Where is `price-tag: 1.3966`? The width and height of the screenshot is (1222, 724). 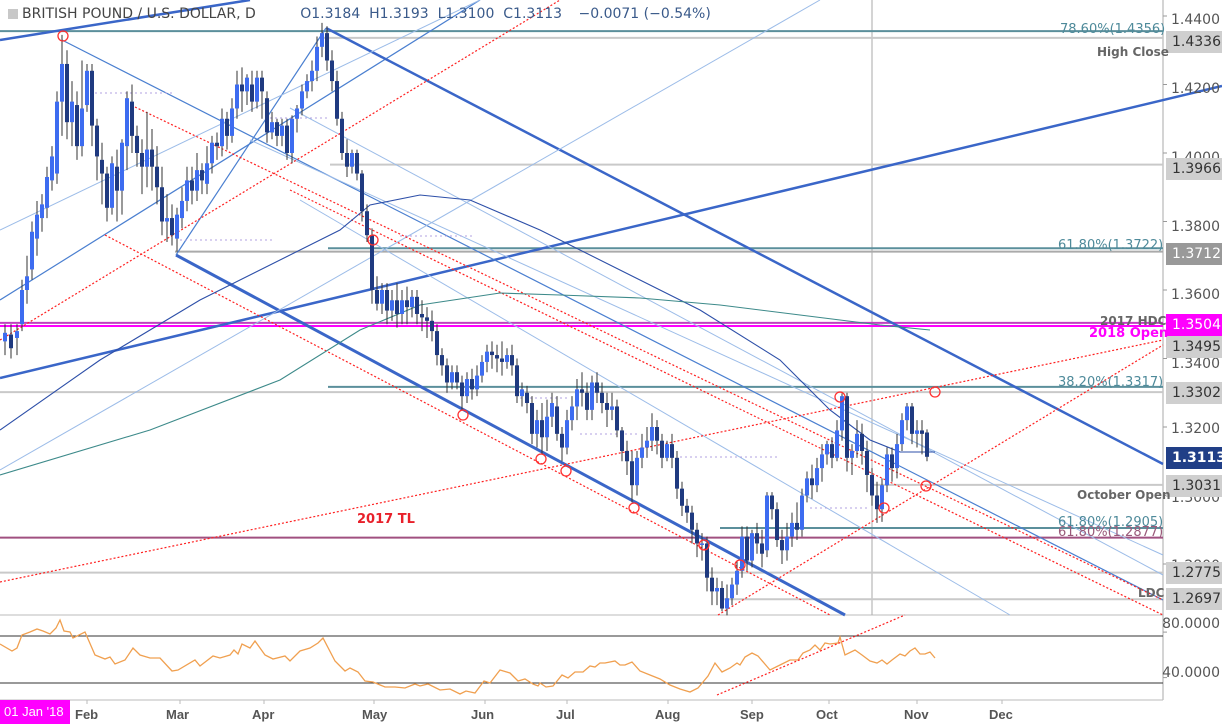 price-tag: 1.3966 is located at coordinates (1194, 169).